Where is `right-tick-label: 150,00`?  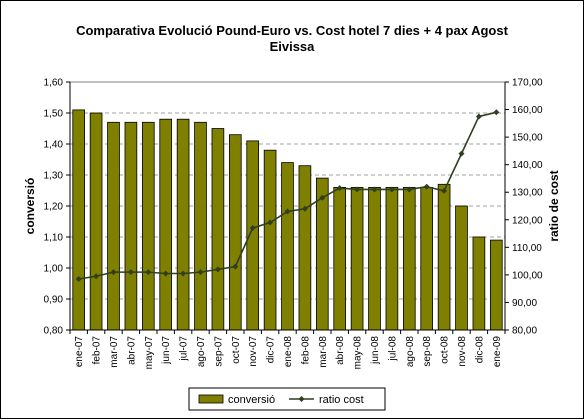 right-tick-label: 150,00 is located at coordinates (527, 138).